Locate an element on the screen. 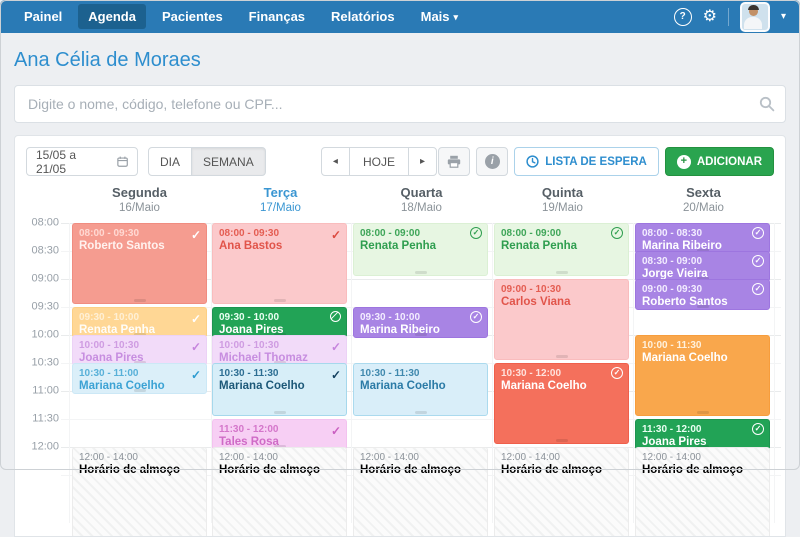 Image resolution: width=800 pixels, height=537 pixels. grid-line is located at coordinates (421, 279).